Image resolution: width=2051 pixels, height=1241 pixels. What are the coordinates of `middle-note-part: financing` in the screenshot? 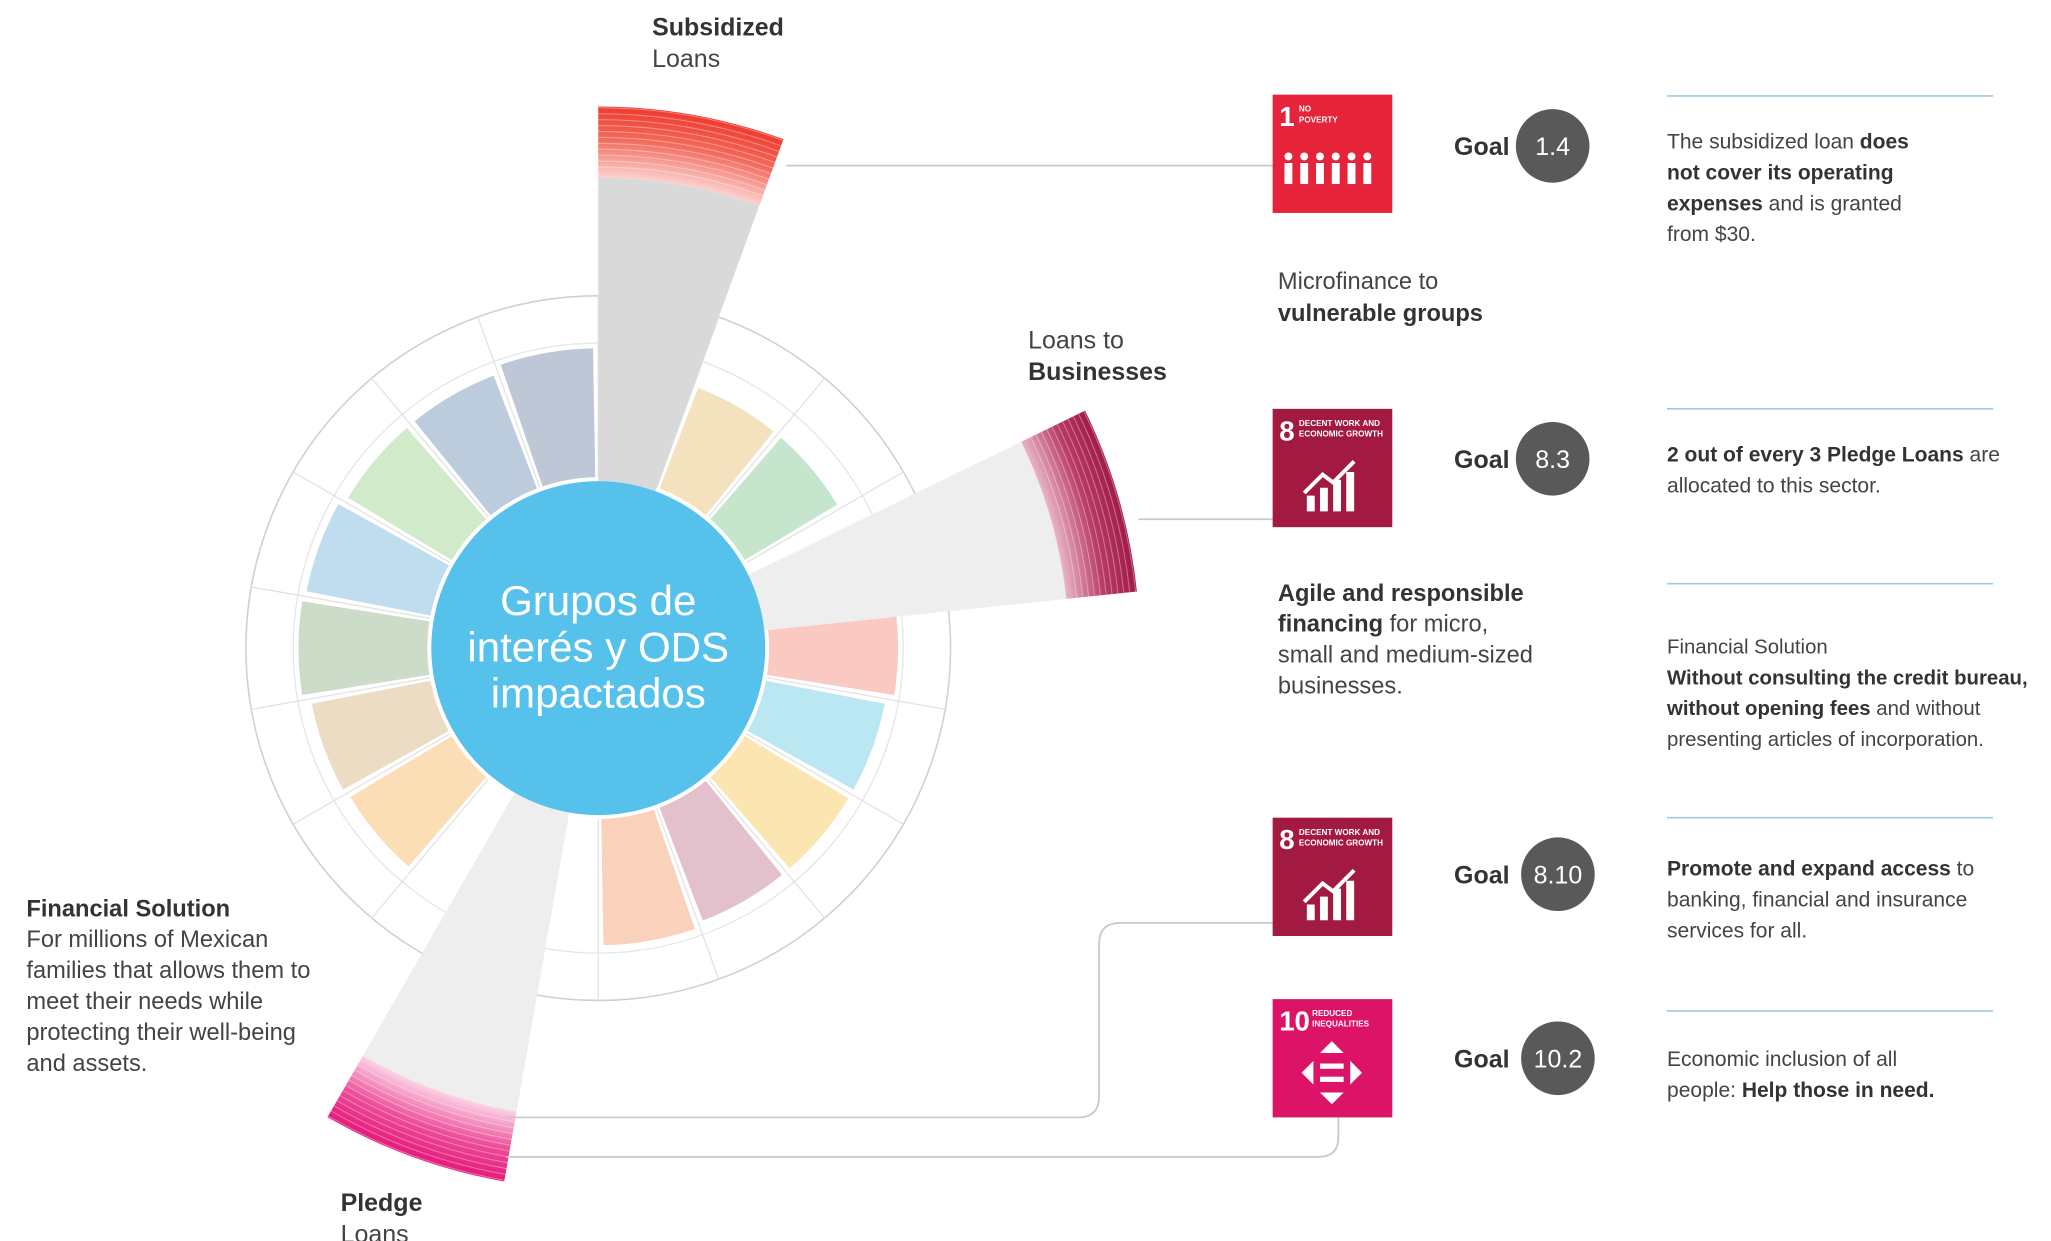 It's located at (1330, 625).